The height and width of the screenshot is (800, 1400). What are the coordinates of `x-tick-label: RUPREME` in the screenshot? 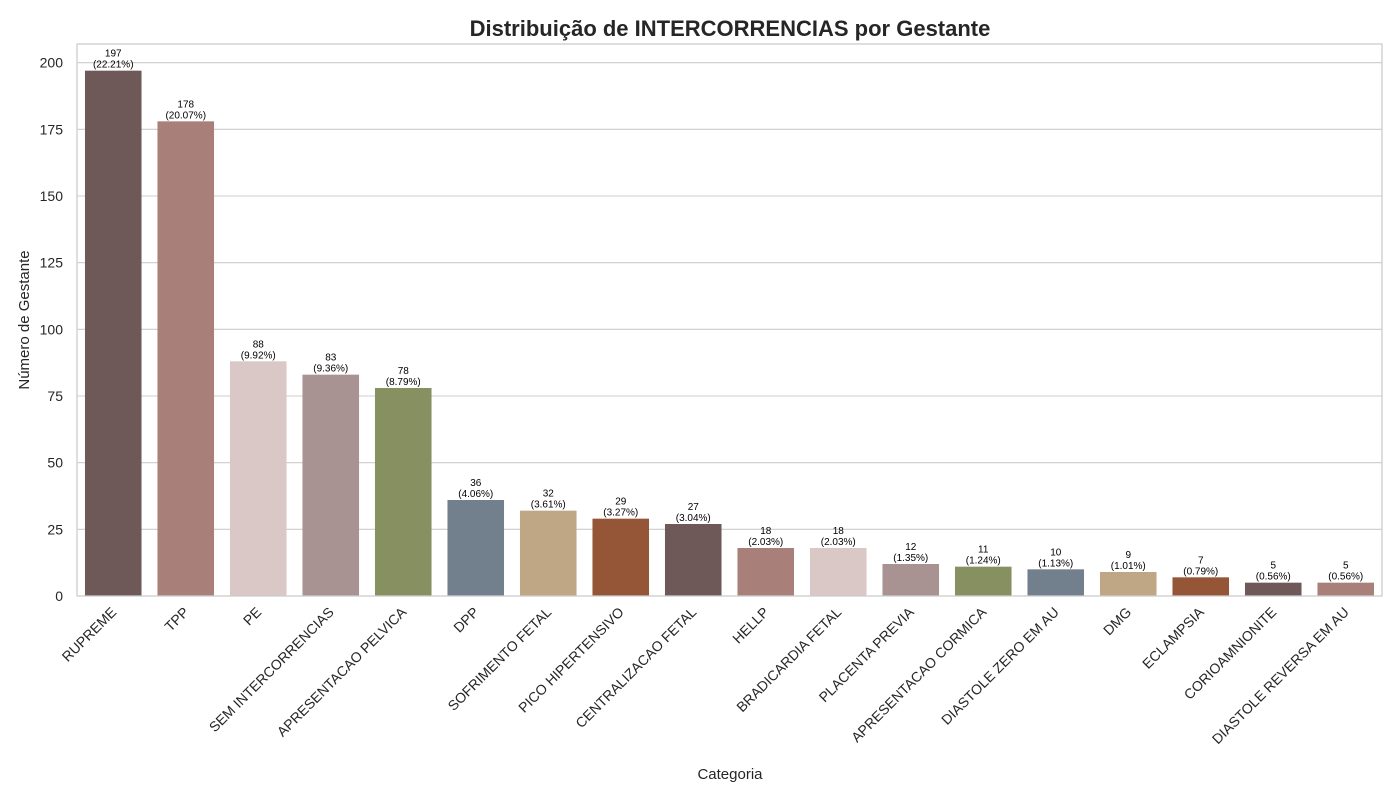 It's located at (89, 634).